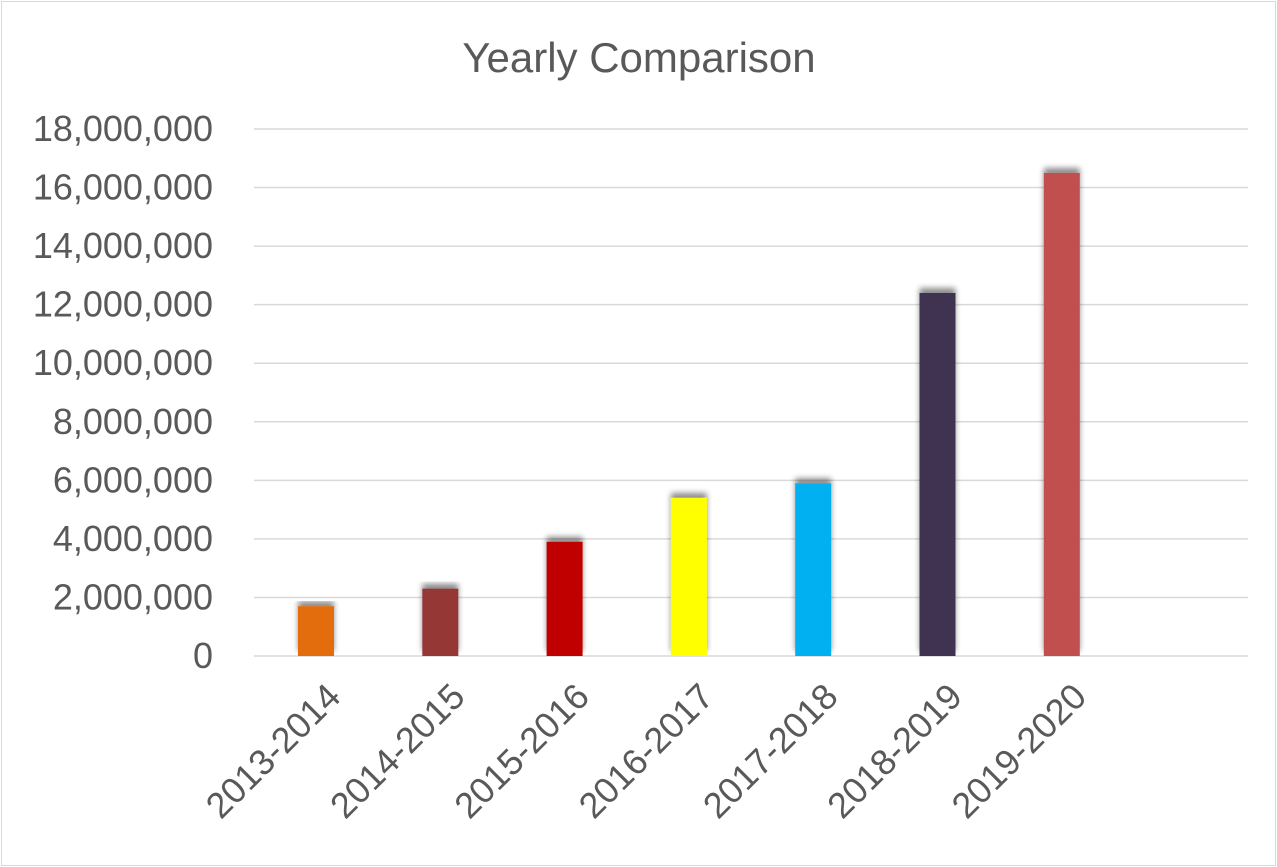 The width and height of the screenshot is (1277, 867). What do you see at coordinates (316, 631) in the screenshot?
I see `bar-2013-2014` at bounding box center [316, 631].